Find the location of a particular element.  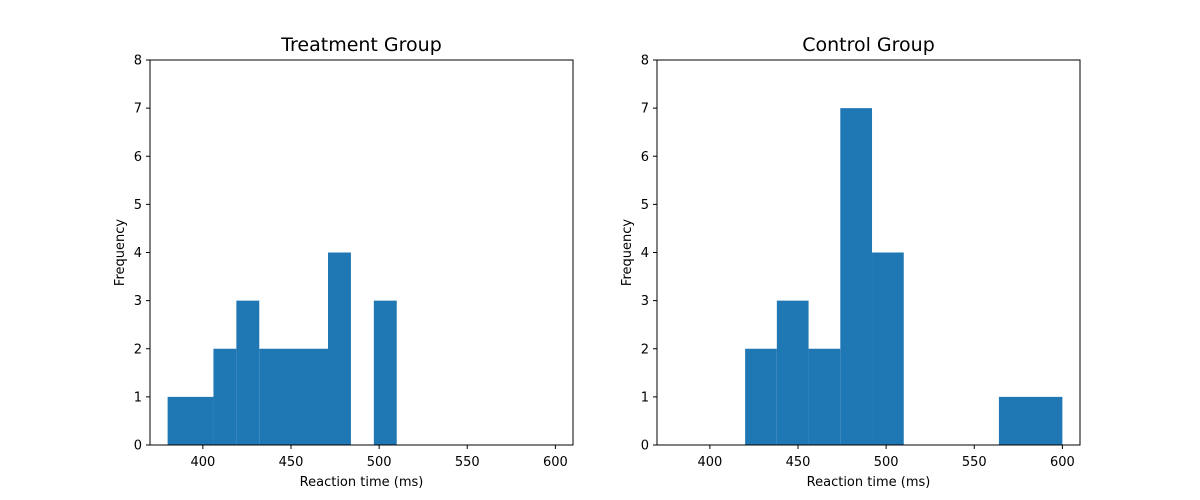

chart-title: Control Group is located at coordinates (868, 45).